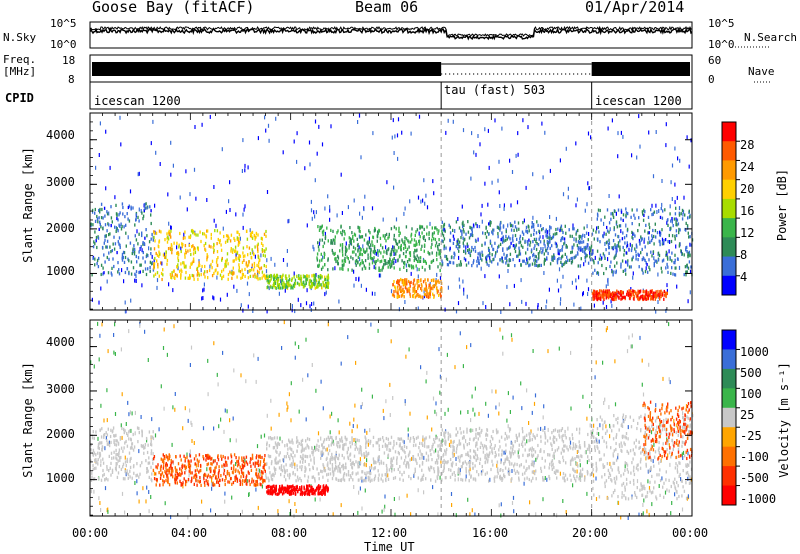 This screenshot has height=554, width=800. Describe the element at coordinates (63, 23) in the screenshot. I see `noise-left-tick-top: 10^5` at that location.